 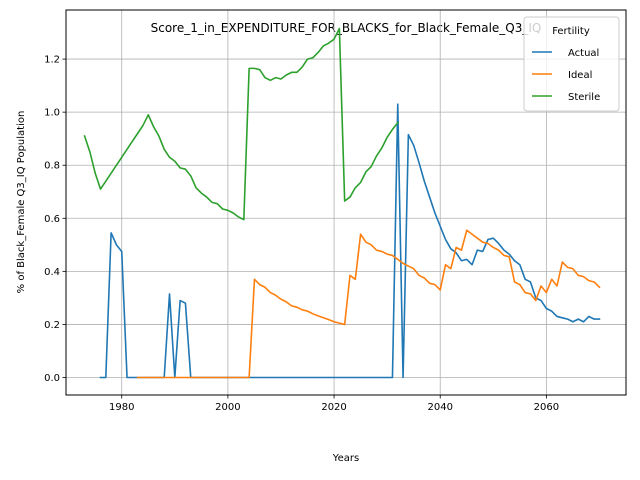 What do you see at coordinates (580, 75) in the screenshot?
I see `legend-label-ideal: Ideal` at bounding box center [580, 75].